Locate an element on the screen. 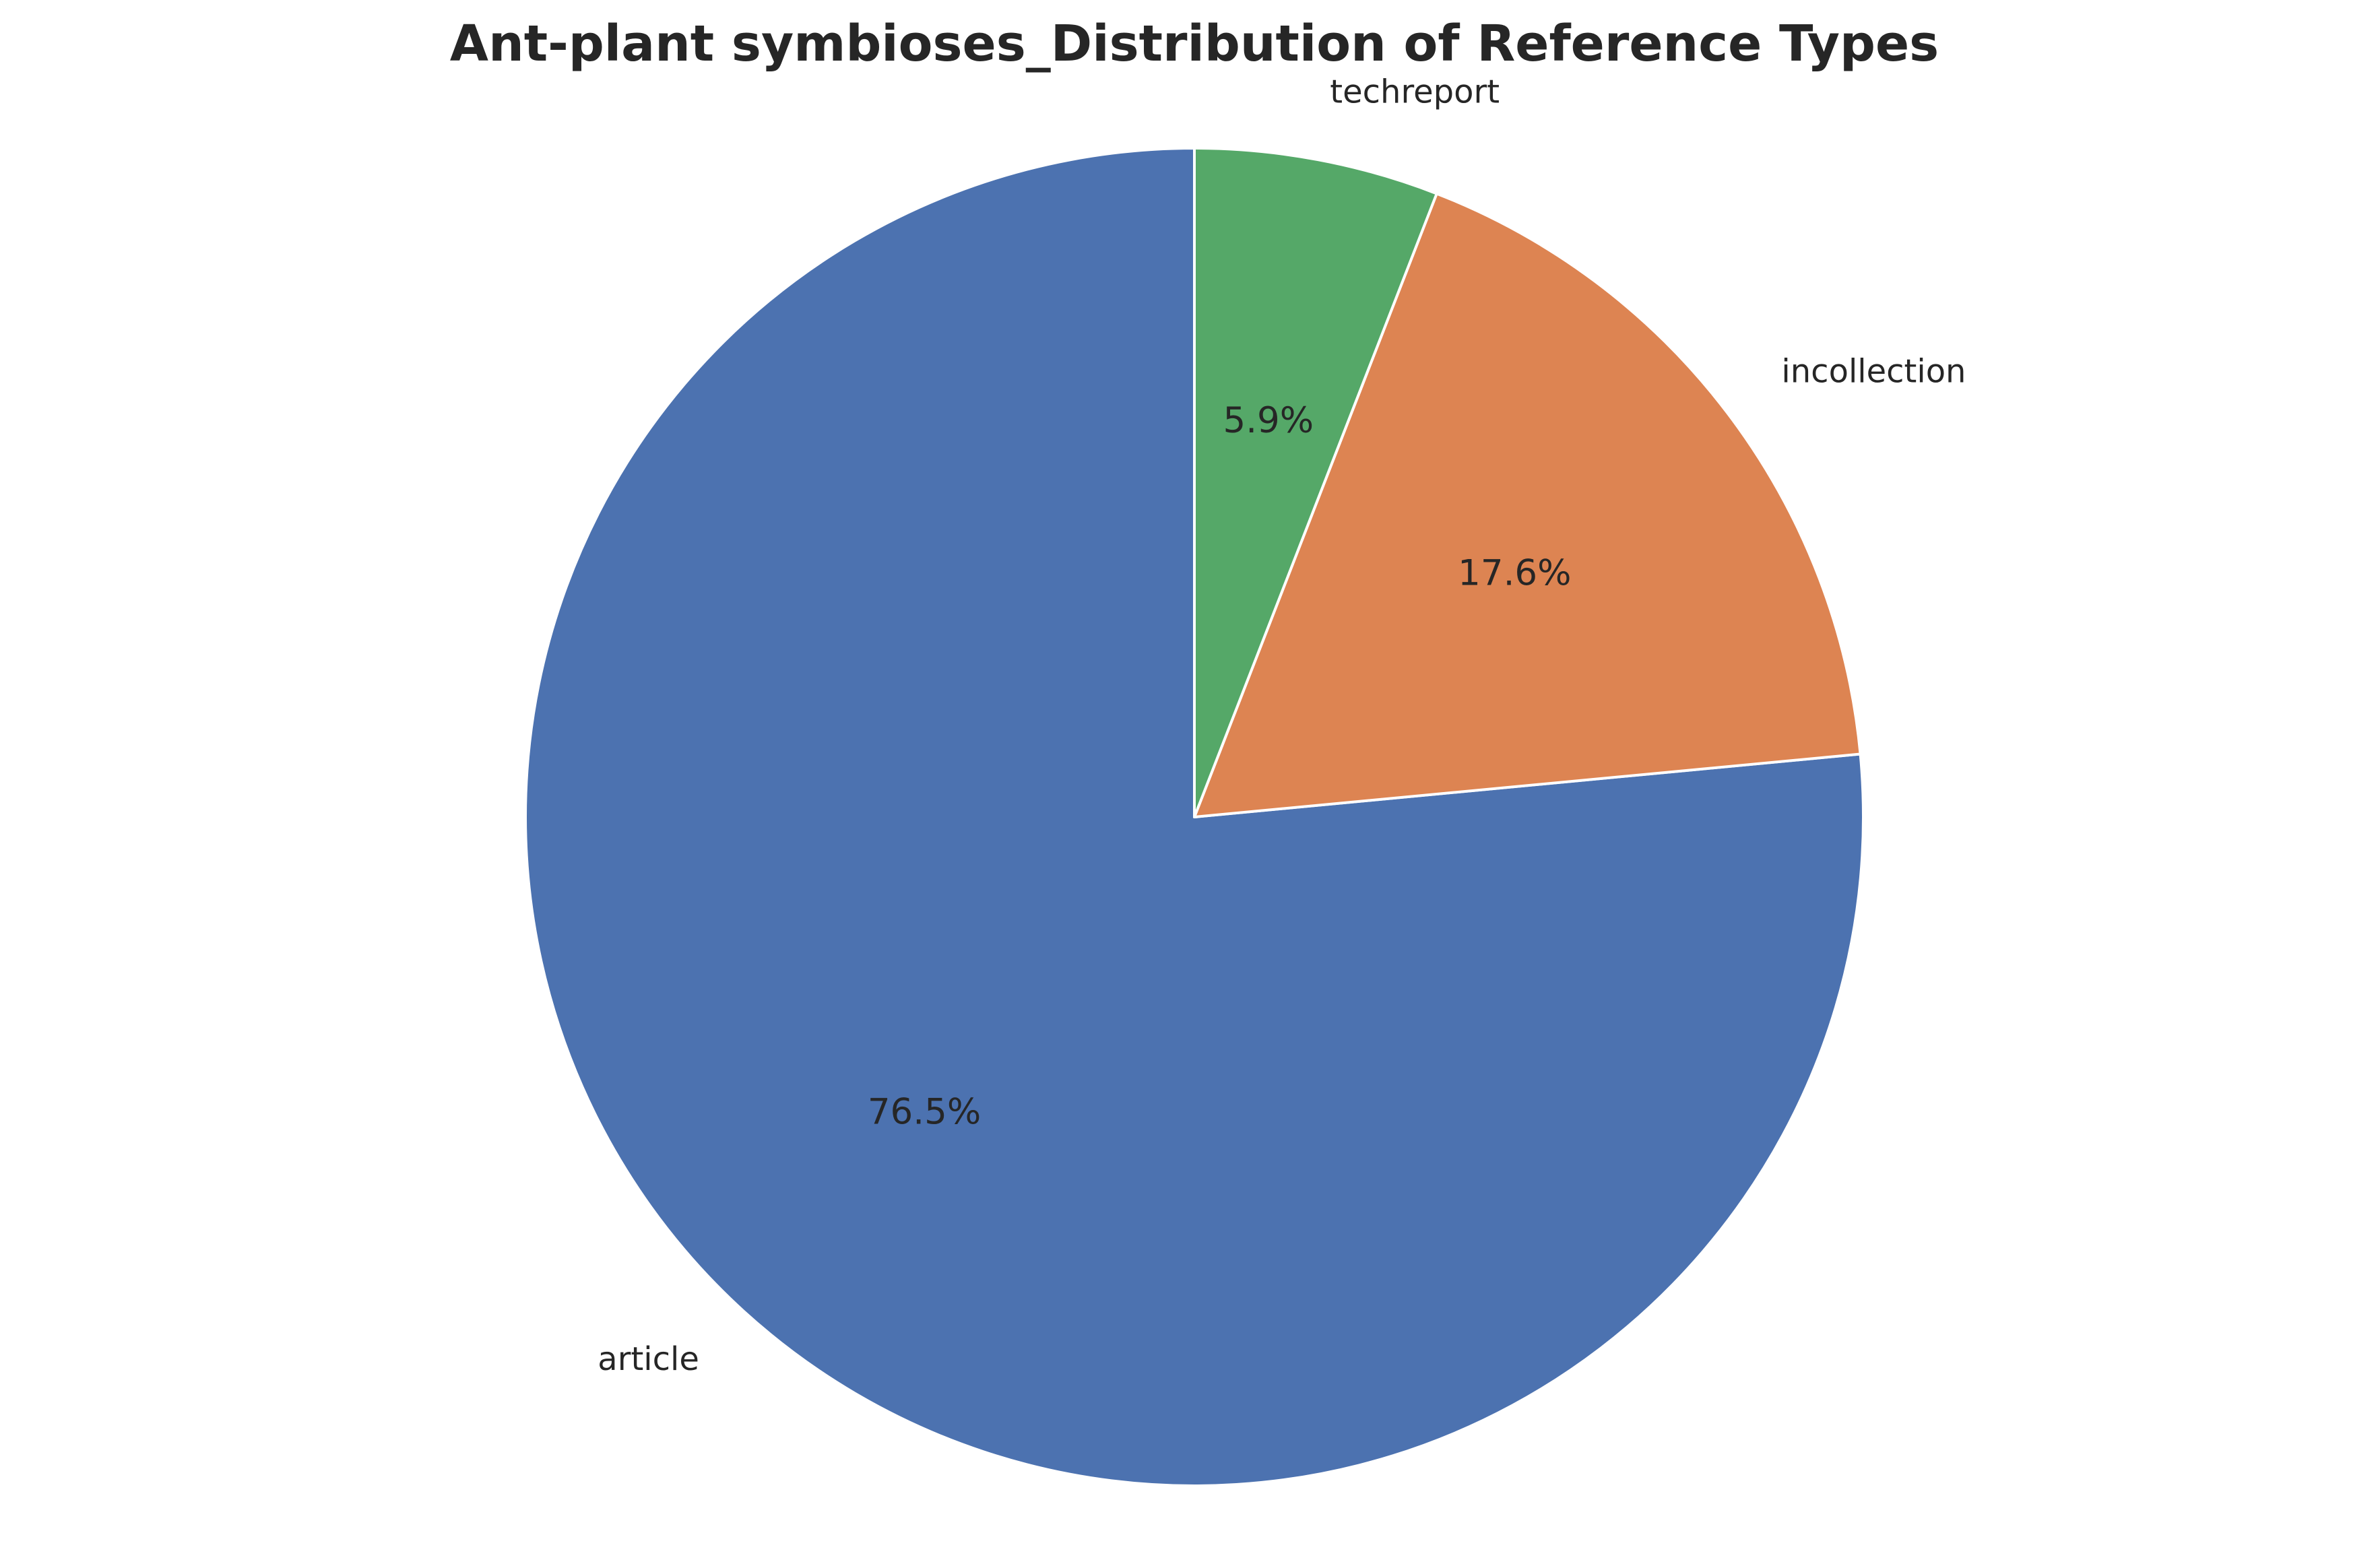 This screenshot has height=1568, width=2378. category-label-incollection: incollection is located at coordinates (1873, 371).